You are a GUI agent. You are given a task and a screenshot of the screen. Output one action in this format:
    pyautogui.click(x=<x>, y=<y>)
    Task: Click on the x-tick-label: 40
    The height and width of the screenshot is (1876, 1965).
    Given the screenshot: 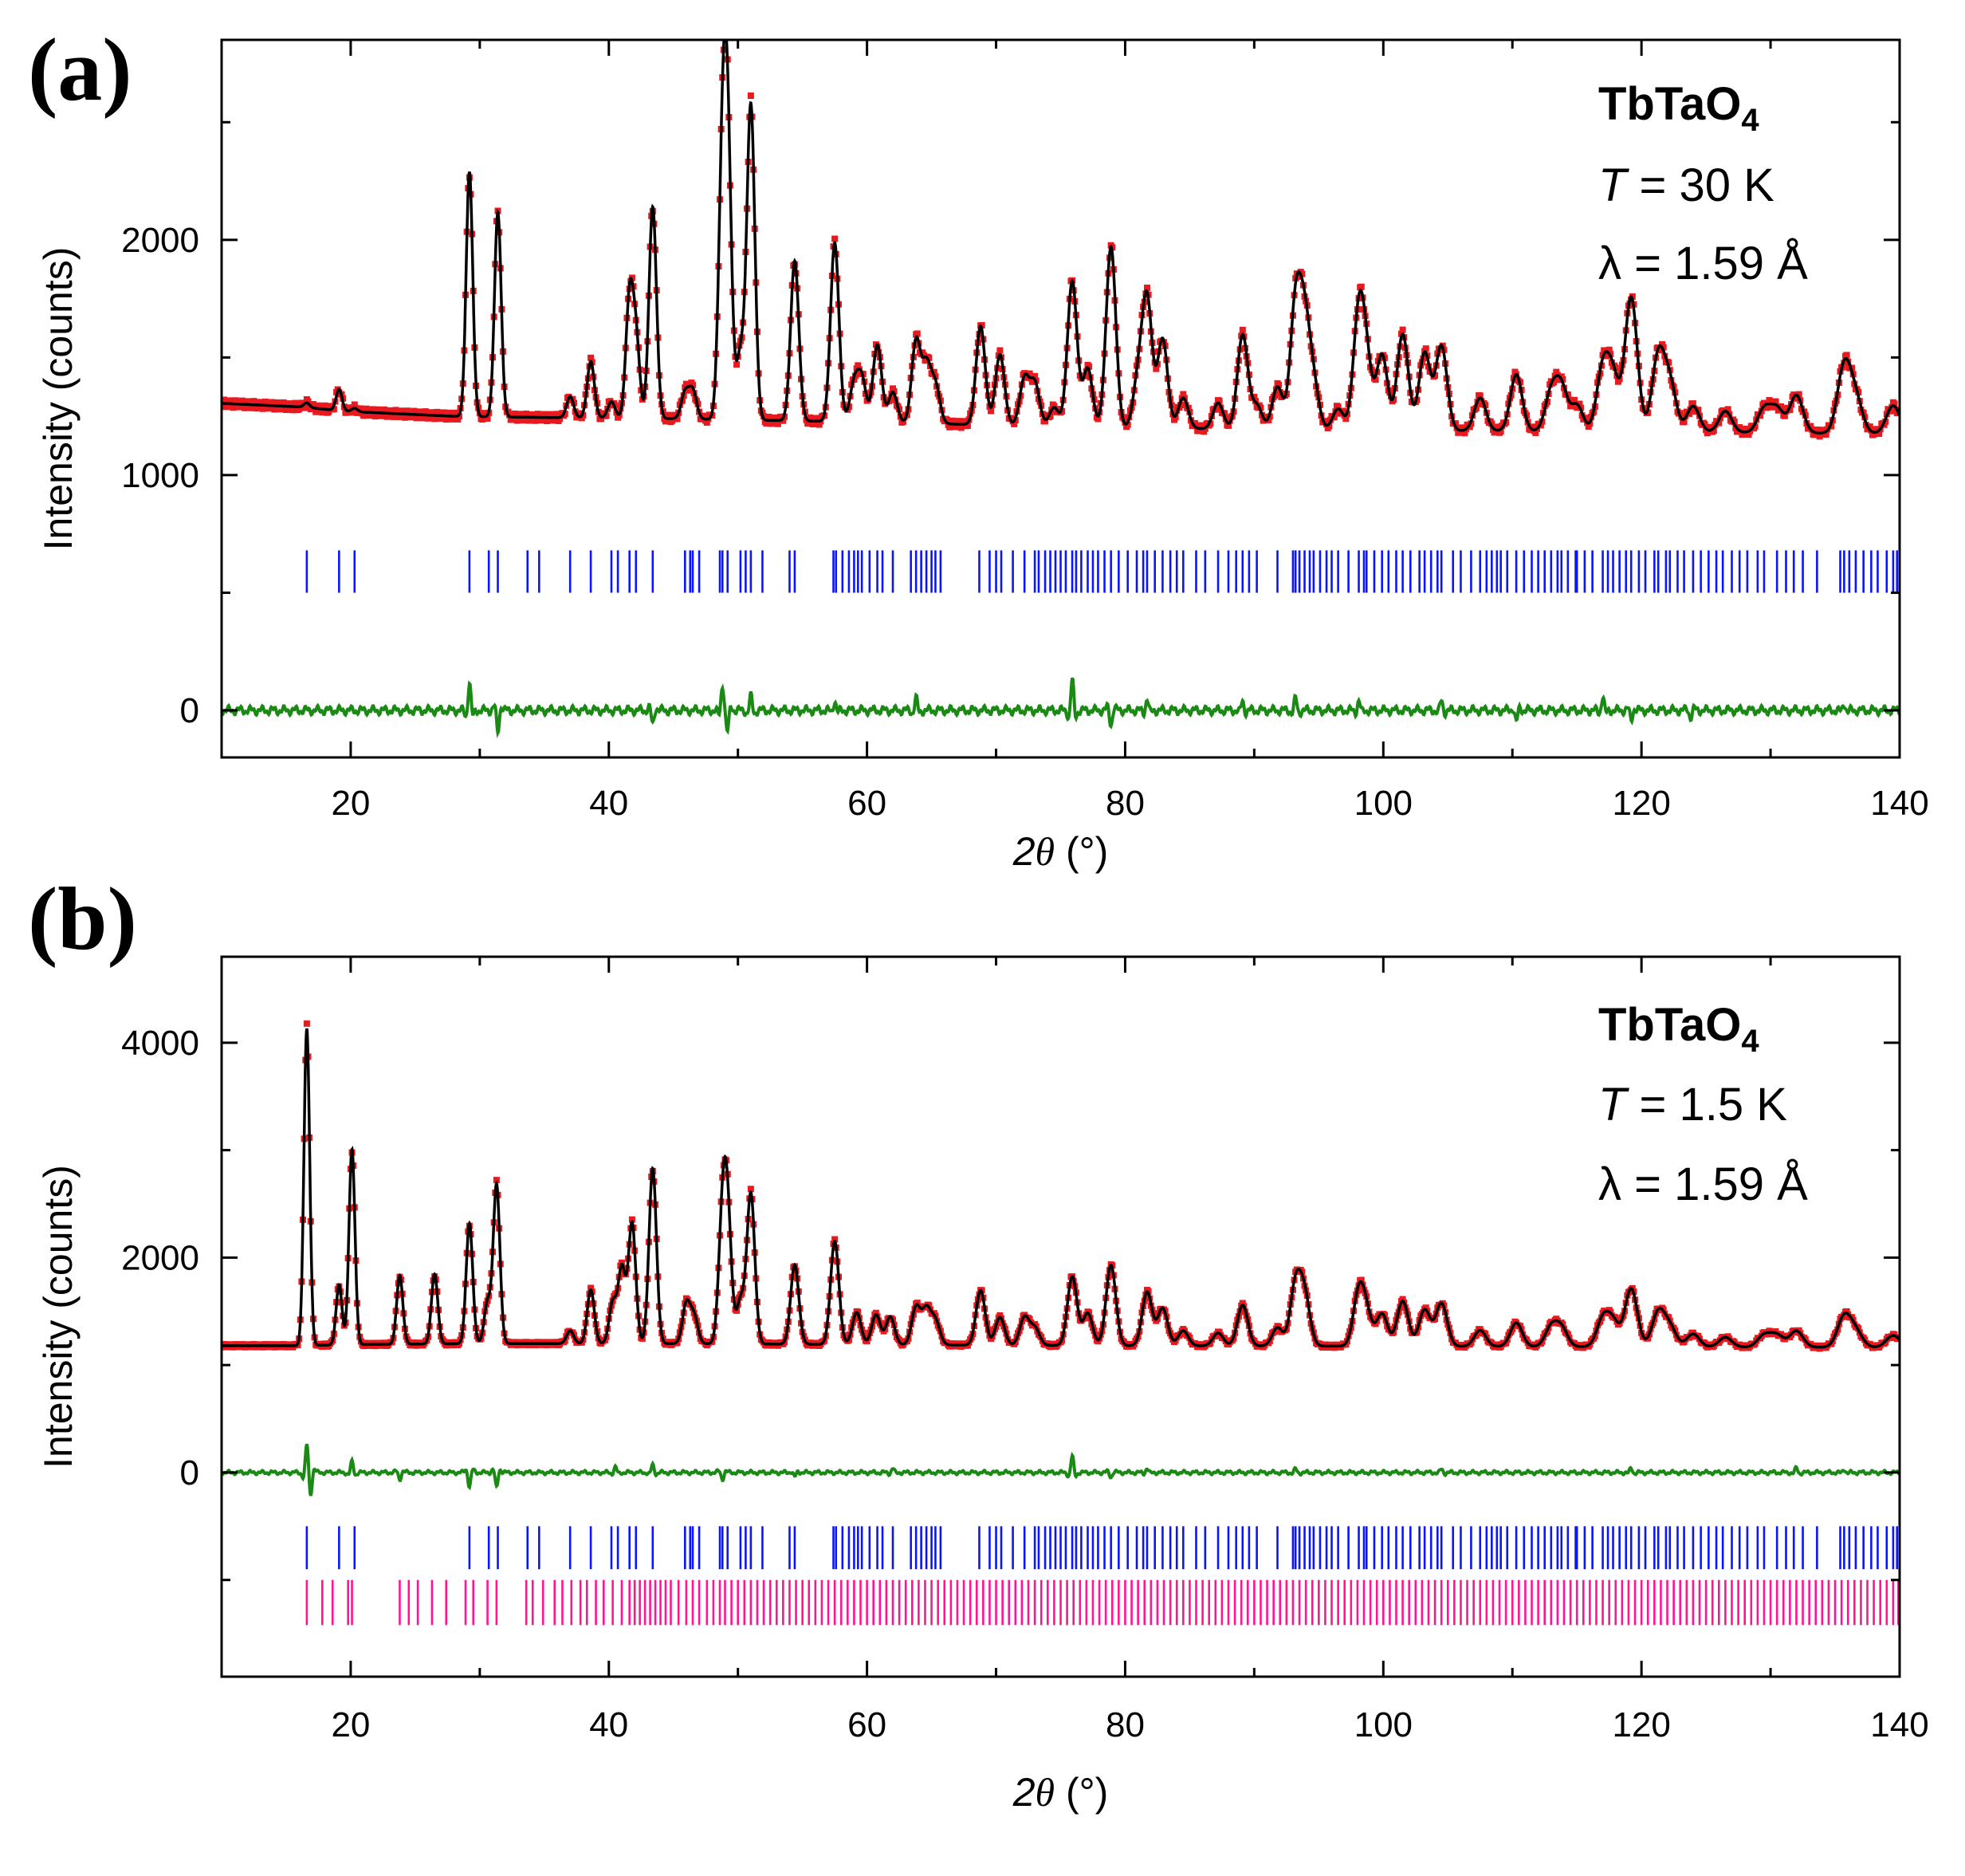 What is the action you would take?
    pyautogui.click(x=608, y=1725)
    